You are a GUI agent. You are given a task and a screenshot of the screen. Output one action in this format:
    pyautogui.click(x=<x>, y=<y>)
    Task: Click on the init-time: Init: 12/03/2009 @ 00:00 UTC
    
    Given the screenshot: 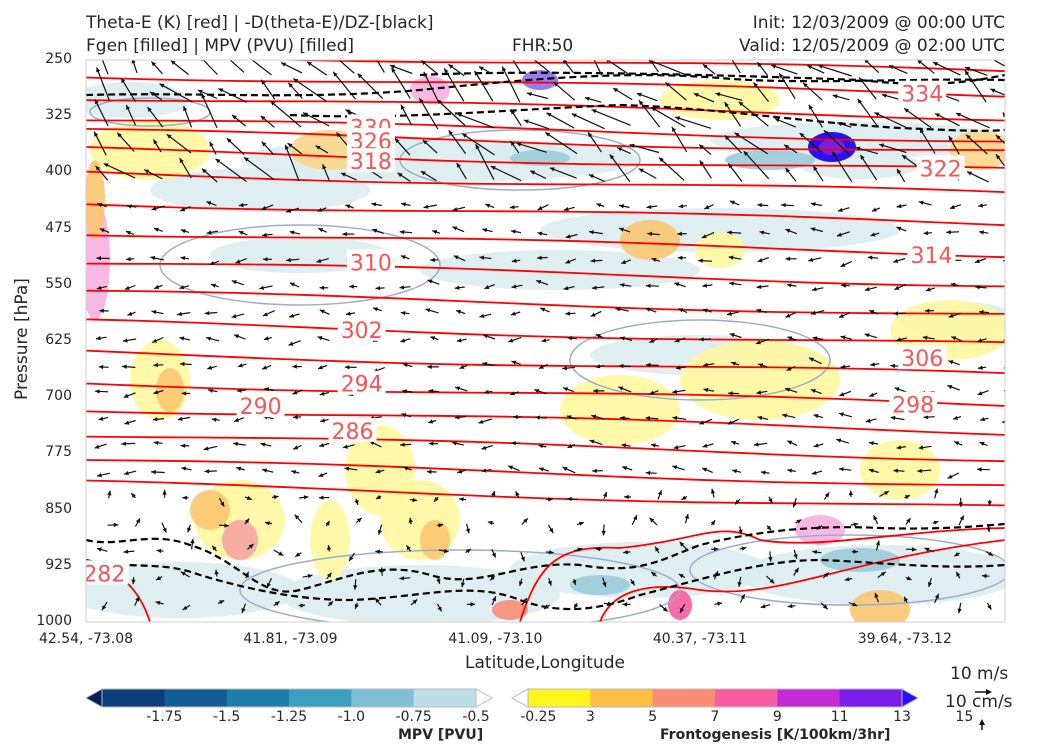 What is the action you would take?
    pyautogui.click(x=878, y=23)
    